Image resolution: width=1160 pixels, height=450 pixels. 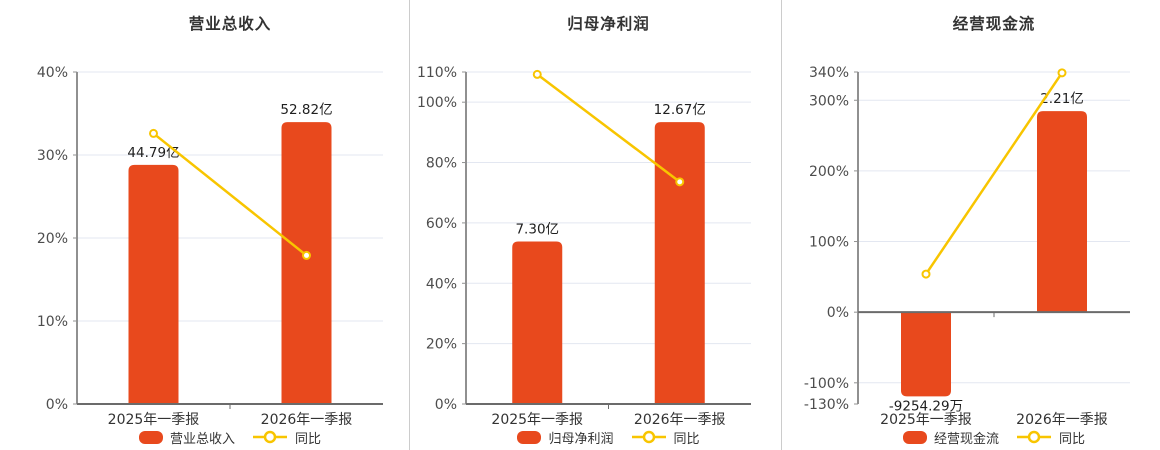 What do you see at coordinates (680, 110) in the screenshot?
I see `bar-value-label: 12.67亿` at bounding box center [680, 110].